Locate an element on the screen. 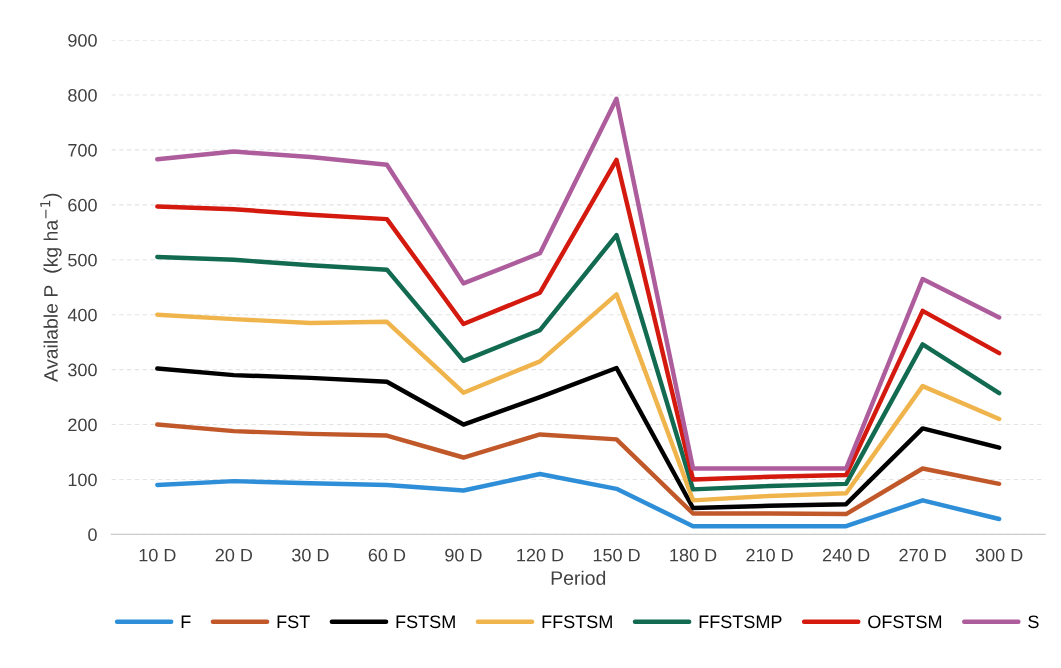 The width and height of the screenshot is (1061, 668). y-tick-label: 200 is located at coordinates (82, 425).